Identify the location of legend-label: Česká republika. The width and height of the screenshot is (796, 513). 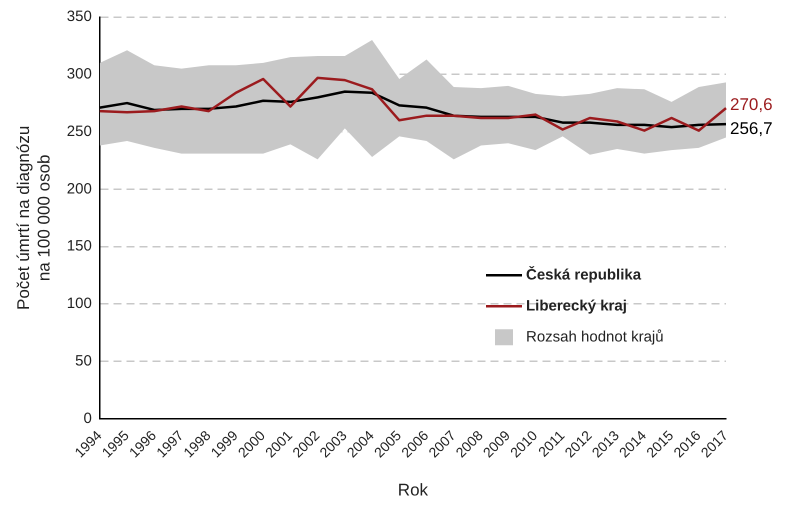
(584, 274).